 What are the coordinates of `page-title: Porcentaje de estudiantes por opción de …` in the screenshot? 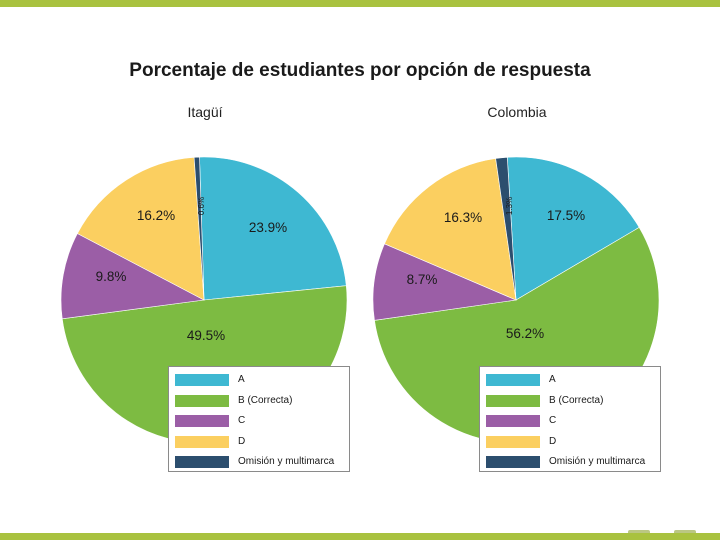 It's located at (360, 70).